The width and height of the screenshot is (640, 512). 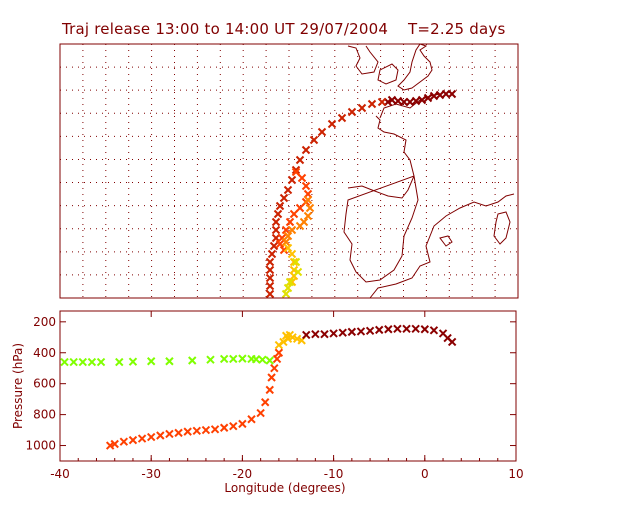 What do you see at coordinates (243, 474) in the screenshot?
I see `x-tick-label: -20` at bounding box center [243, 474].